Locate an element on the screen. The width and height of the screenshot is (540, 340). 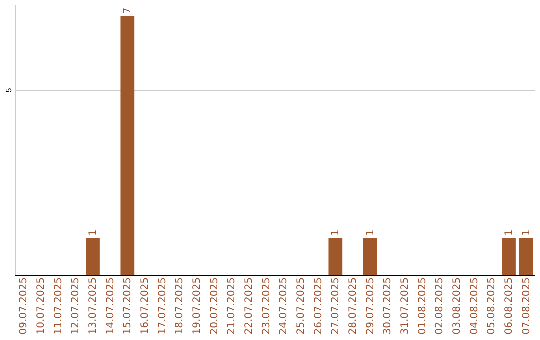
x-tick-label: 05.08.2025 is located at coordinates (492, 306).